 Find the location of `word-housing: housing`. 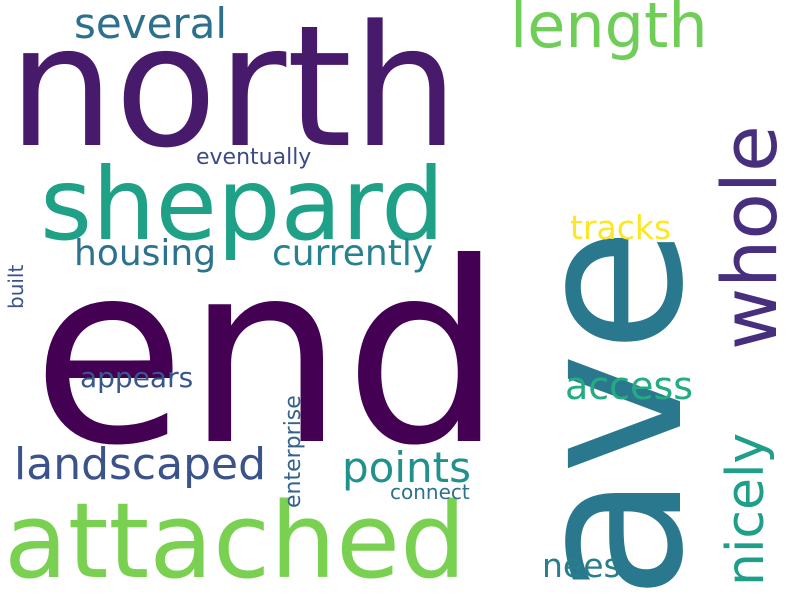

word-housing: housing is located at coordinates (145, 253).